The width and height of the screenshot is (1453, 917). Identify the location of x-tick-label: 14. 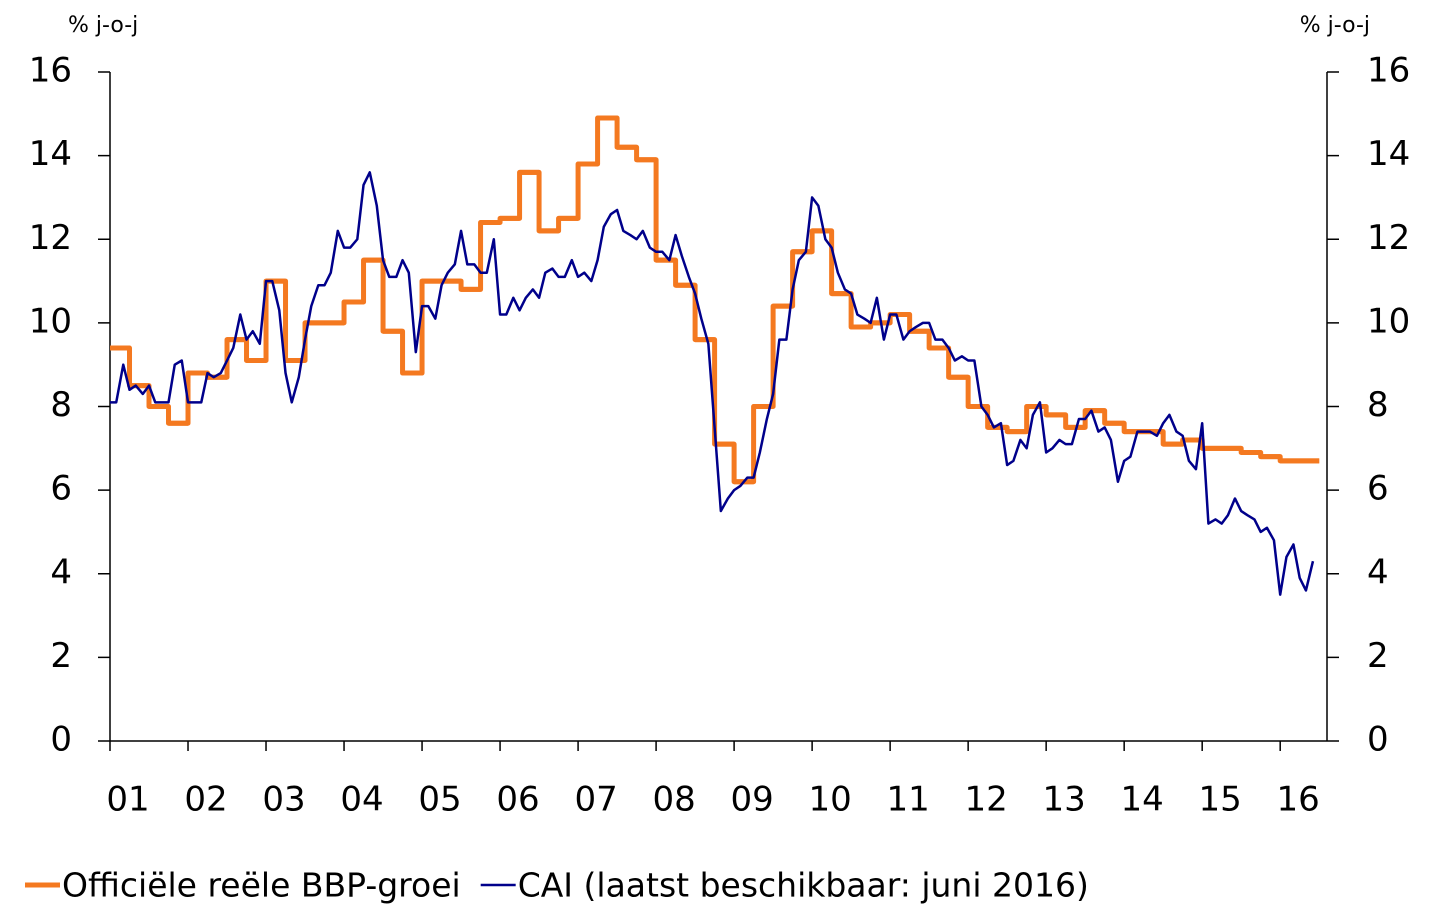
(1142, 800).